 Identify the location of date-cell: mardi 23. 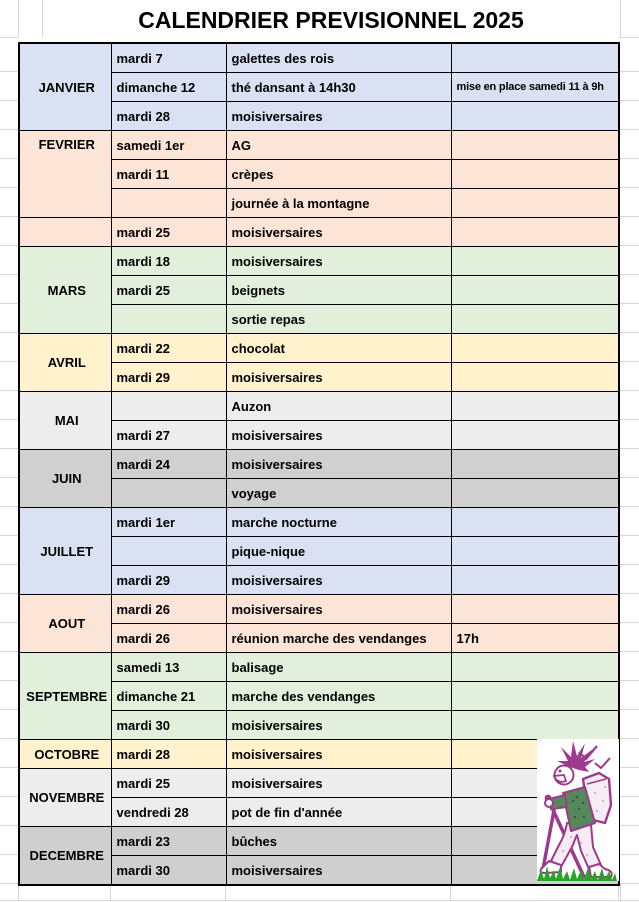
(168, 841).